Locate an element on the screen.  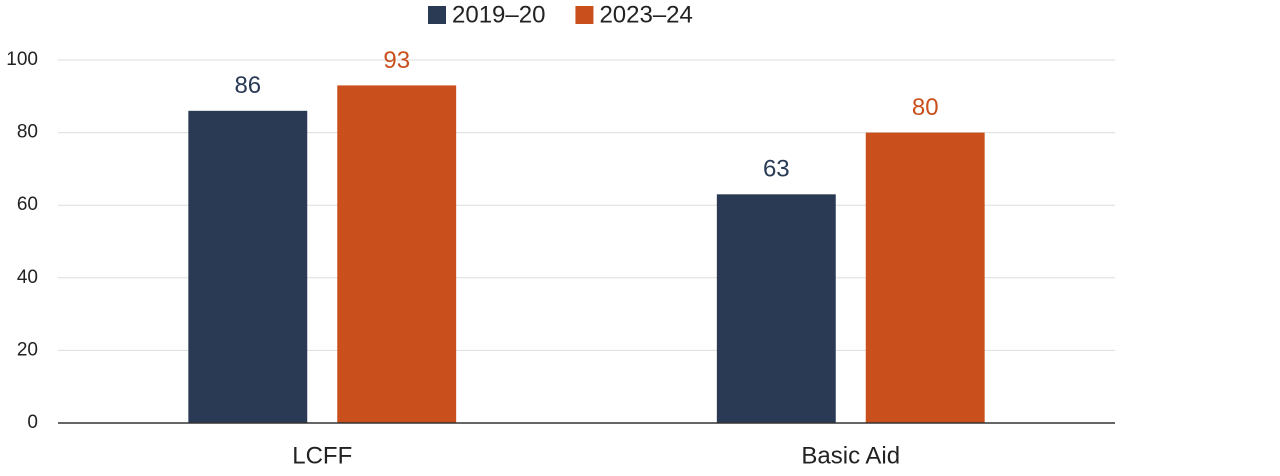
y-tick-label: 60 is located at coordinates (27, 204).